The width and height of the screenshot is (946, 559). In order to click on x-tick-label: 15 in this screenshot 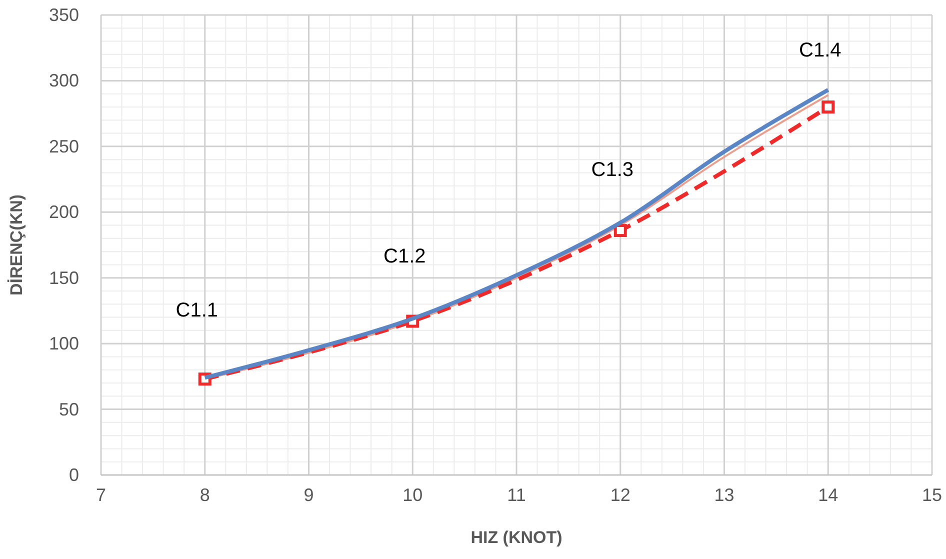, I will do `click(932, 495)`.